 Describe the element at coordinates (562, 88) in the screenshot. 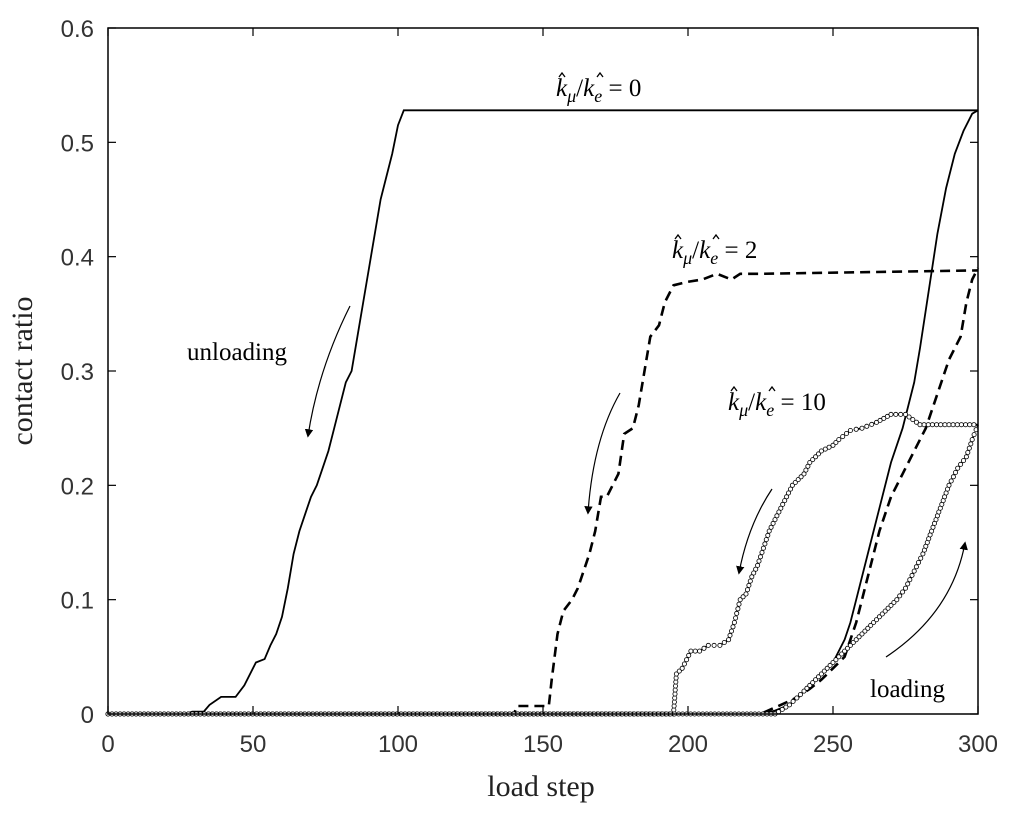

I see `label-k1: k` at that location.